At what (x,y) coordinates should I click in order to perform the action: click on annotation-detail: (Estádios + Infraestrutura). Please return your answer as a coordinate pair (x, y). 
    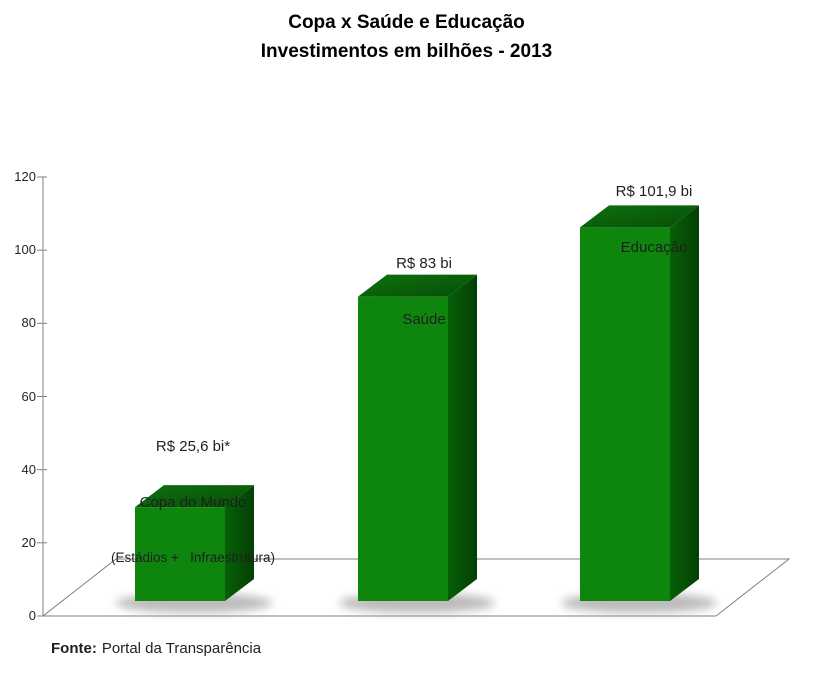
    Looking at the image, I should click on (193, 557).